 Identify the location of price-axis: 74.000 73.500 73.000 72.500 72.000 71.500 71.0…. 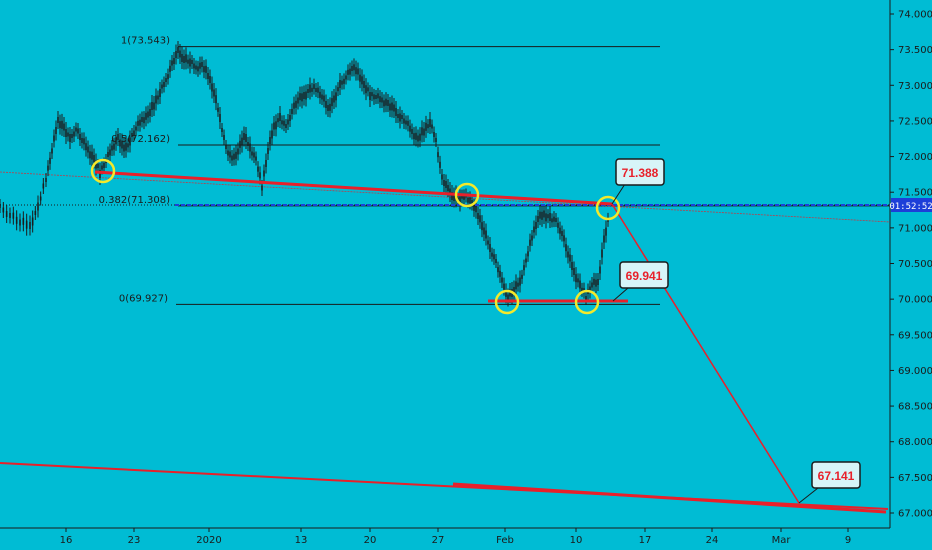
(910, 264).